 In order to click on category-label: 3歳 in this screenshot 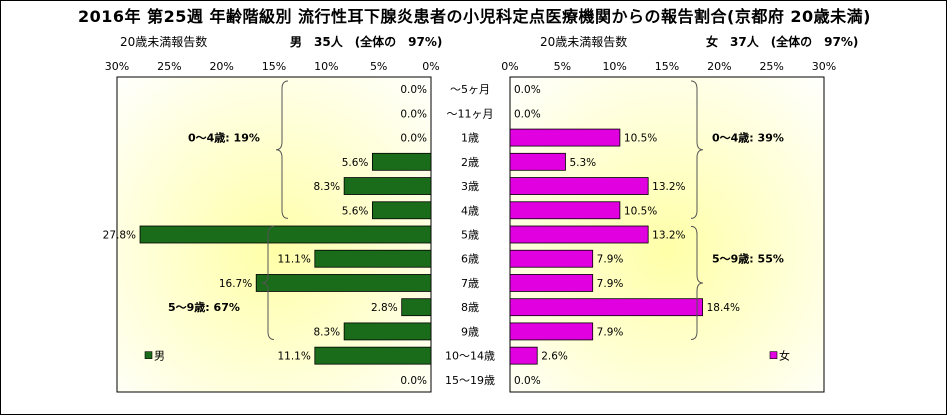, I will do `click(470, 186)`.